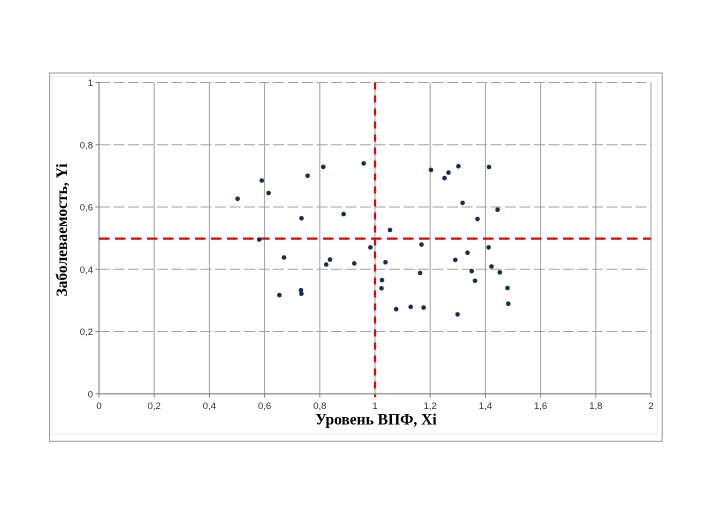 The width and height of the screenshot is (724, 512). What do you see at coordinates (485, 406) in the screenshot?
I see `svg-text: 1,4` at bounding box center [485, 406].